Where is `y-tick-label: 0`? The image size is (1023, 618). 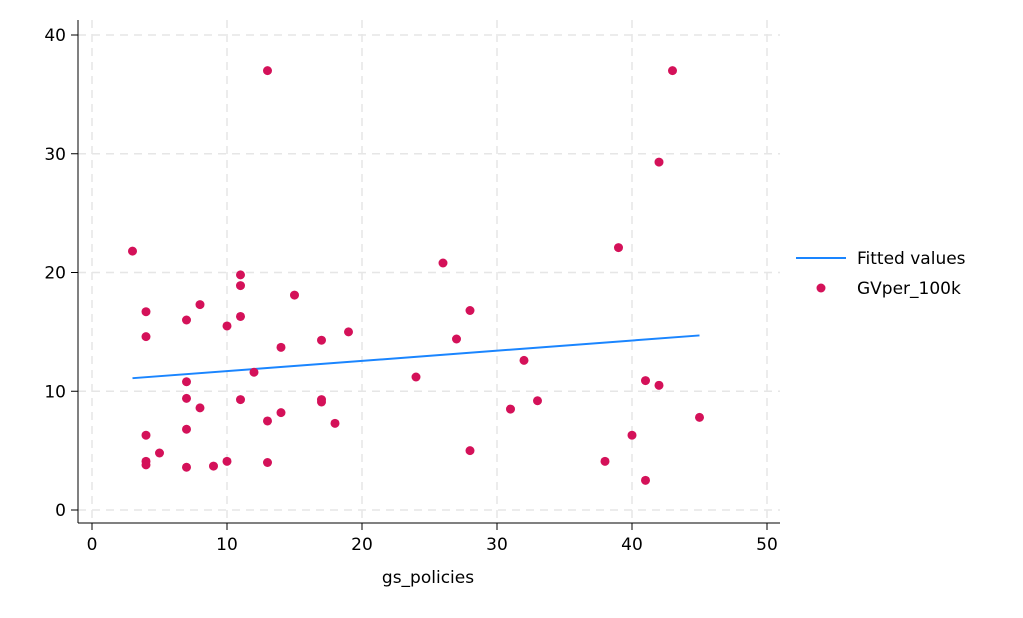
y-tick-label: 0 is located at coordinates (60, 511).